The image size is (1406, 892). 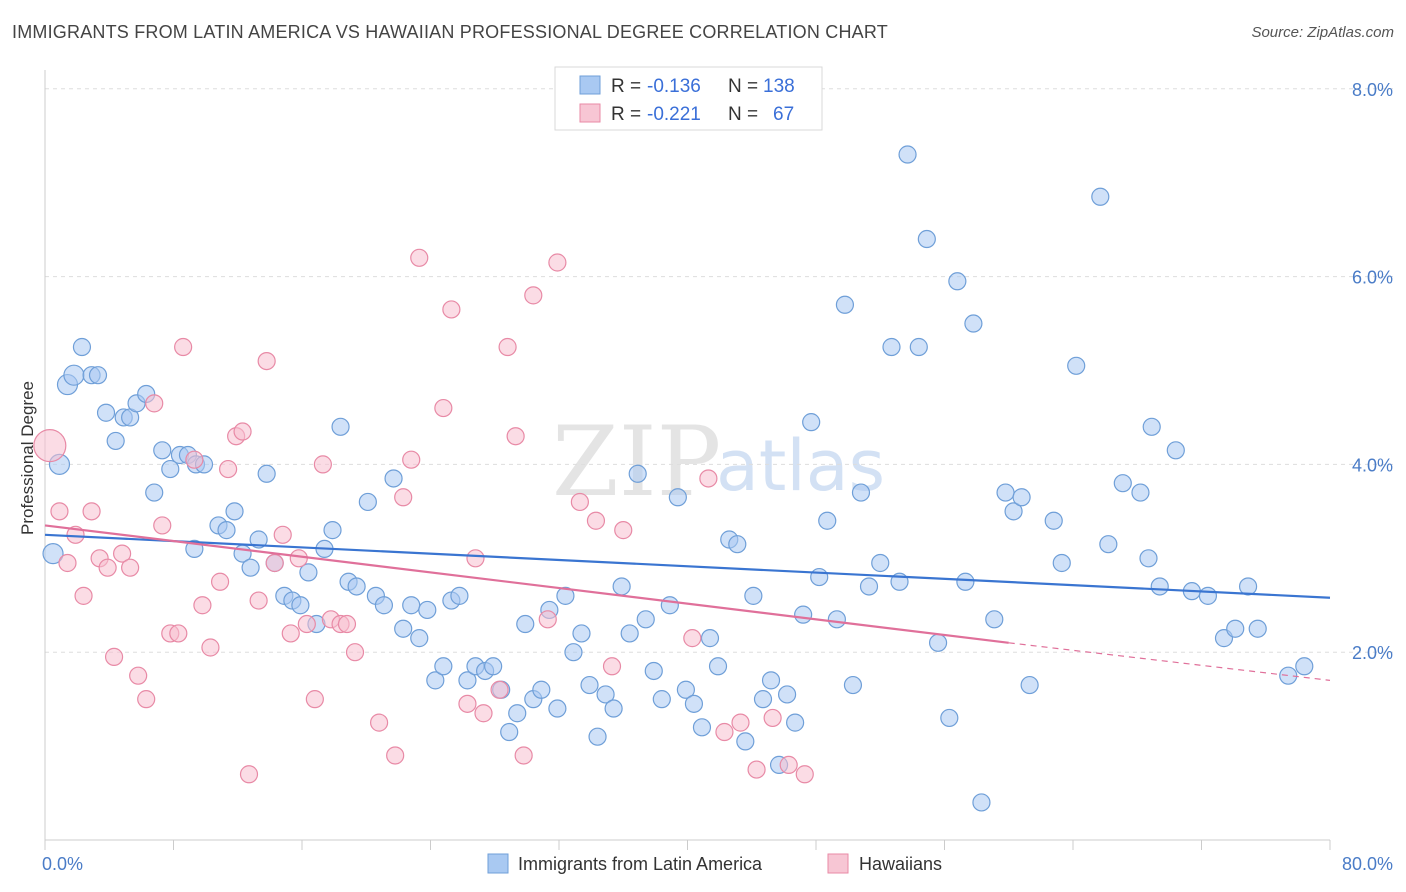 What do you see at coordinates (688, 98) in the screenshot?
I see `stats-legend: R = -0.136 N = 138 R = -0.221 N = 67` at bounding box center [688, 98].